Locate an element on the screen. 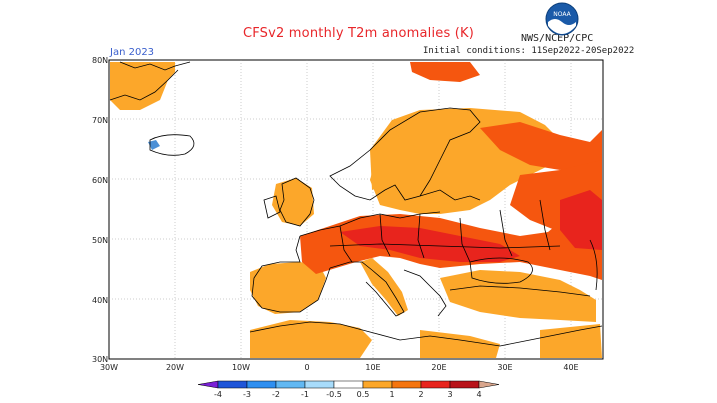  latitude-labels: 80N 70N 60N 50N 40N 30N is located at coordinates (100, 210).